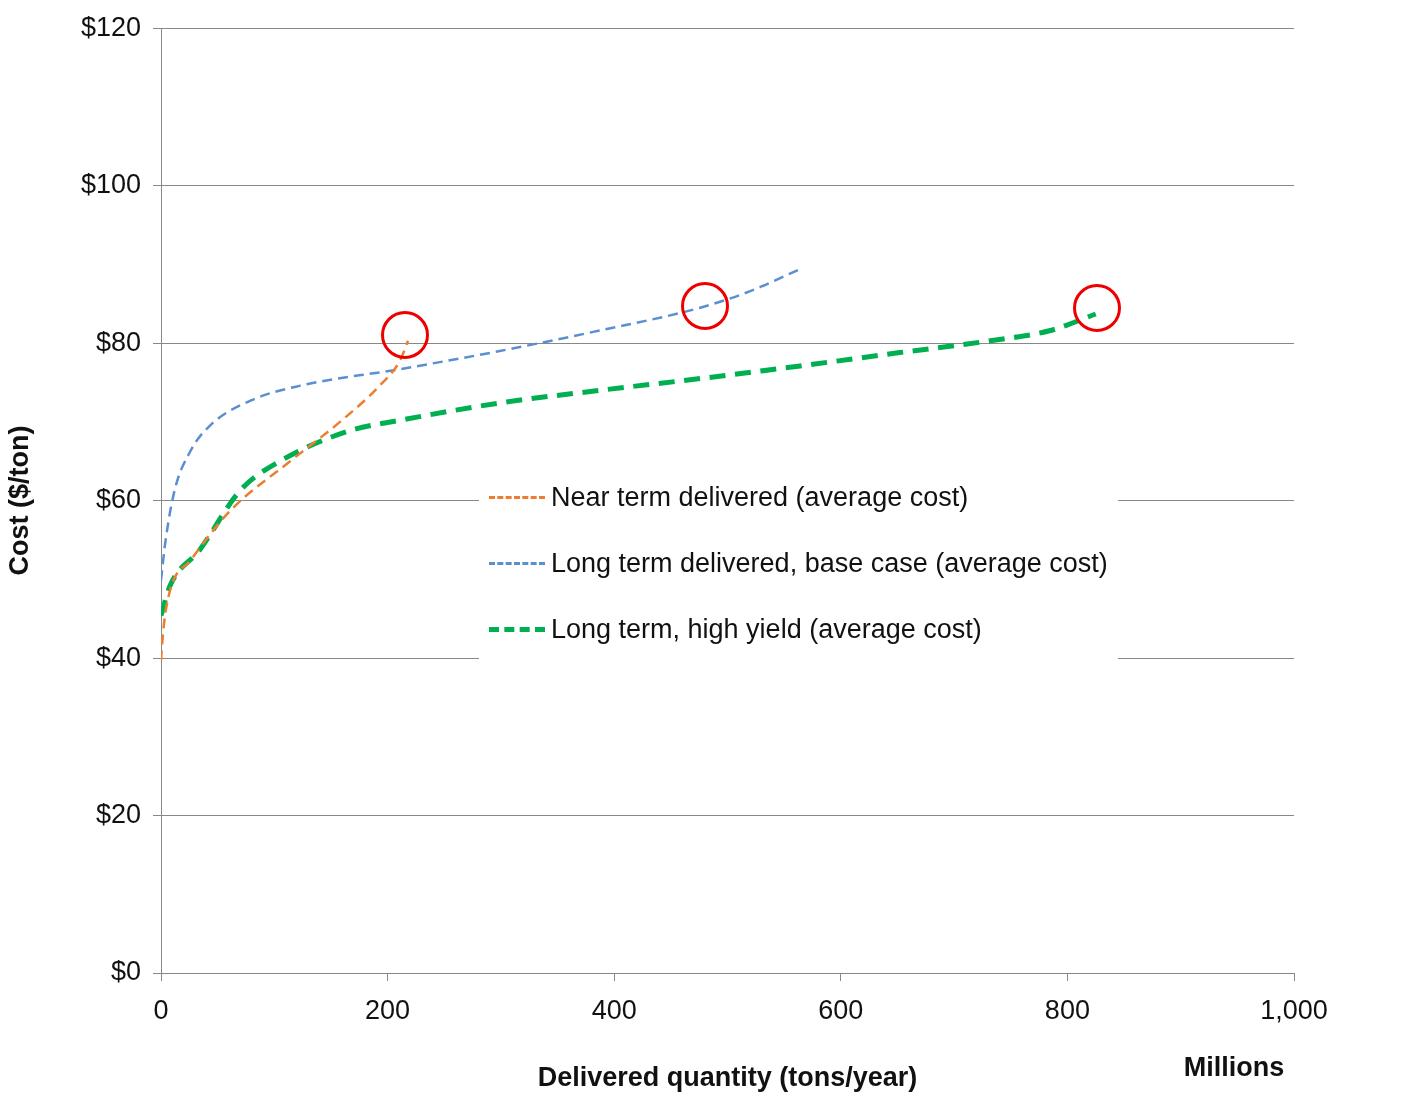  Describe the element at coordinates (161, 1009) in the screenshot. I see `x-tick-label: 0` at that location.